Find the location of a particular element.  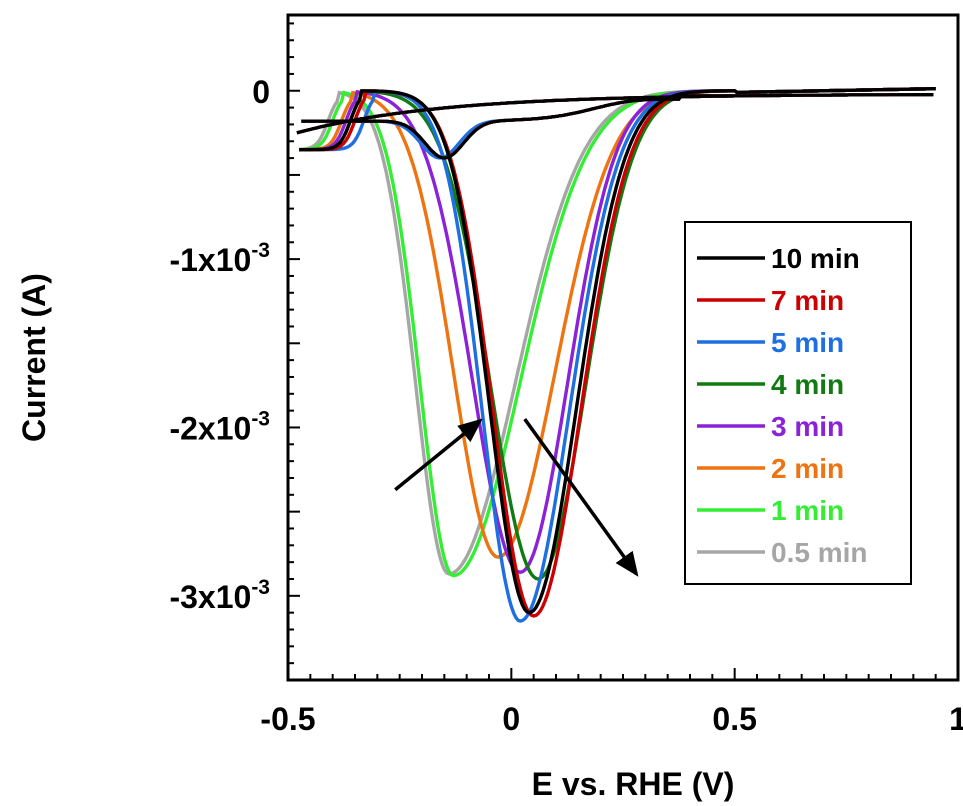

legend-label: 5 min is located at coordinates (807, 342).